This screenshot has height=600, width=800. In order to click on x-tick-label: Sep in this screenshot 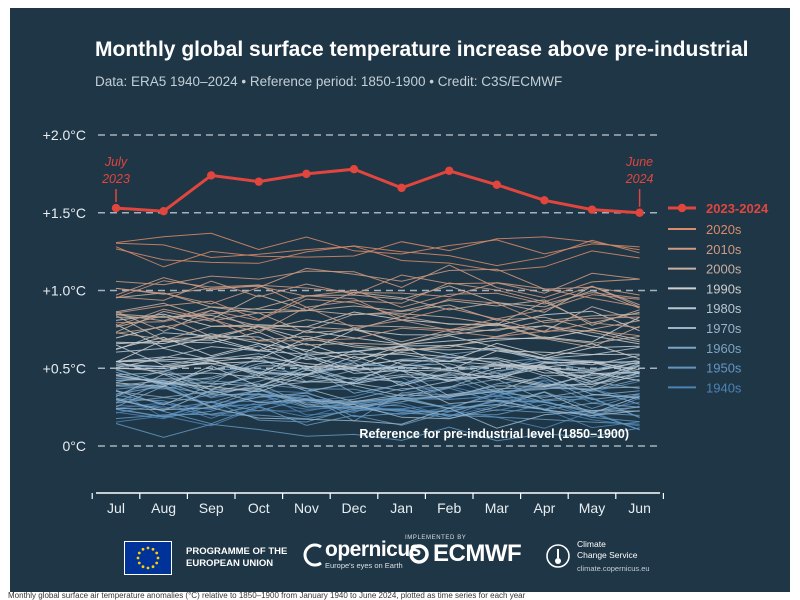, I will do `click(211, 508)`.